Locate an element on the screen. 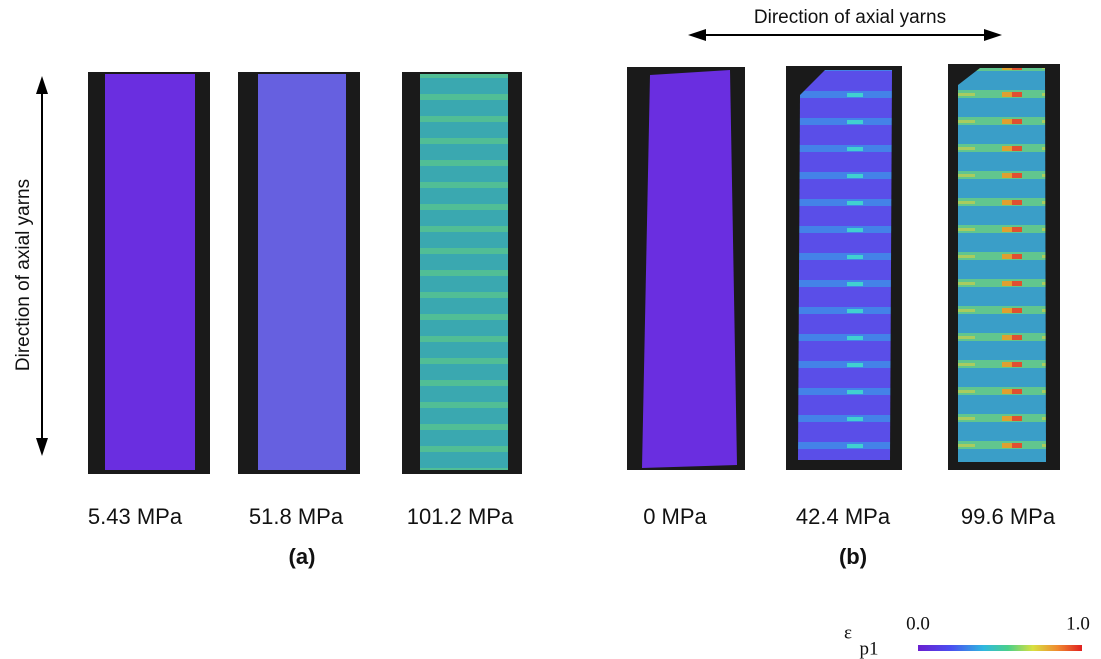 This screenshot has width=1101, height=659. specimen-label: 5.43 MPa is located at coordinates (135, 516).